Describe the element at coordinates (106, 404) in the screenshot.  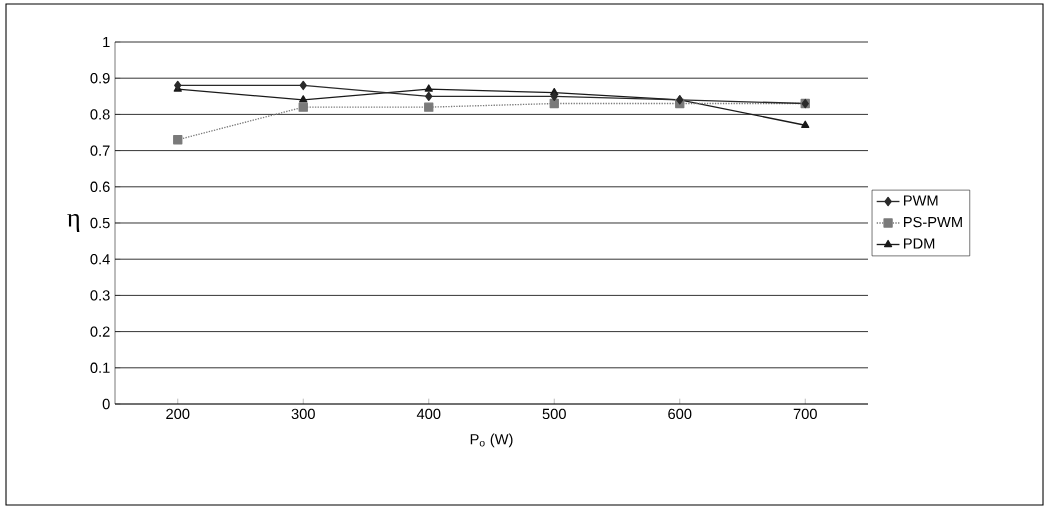
I see `y-tick-label: 0` at that location.